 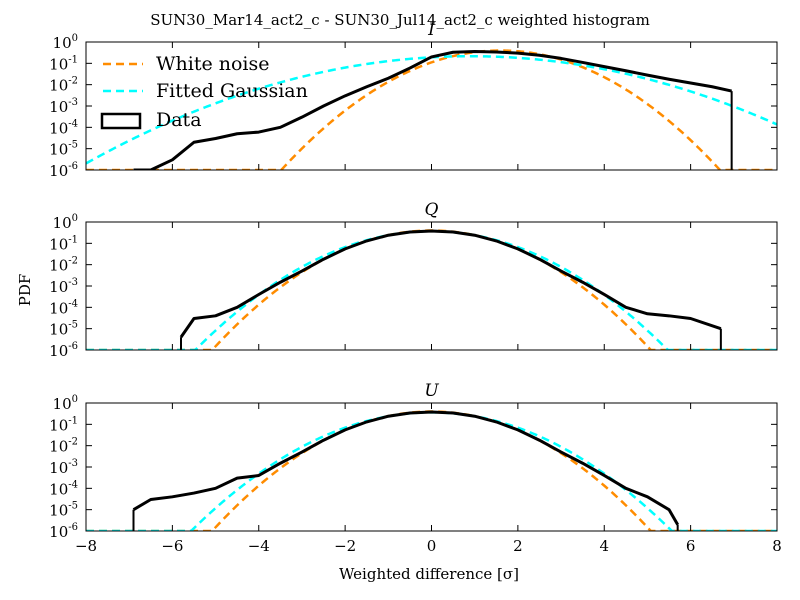 What do you see at coordinates (213, 64) in the screenshot?
I see `legend-label: White noise` at bounding box center [213, 64].